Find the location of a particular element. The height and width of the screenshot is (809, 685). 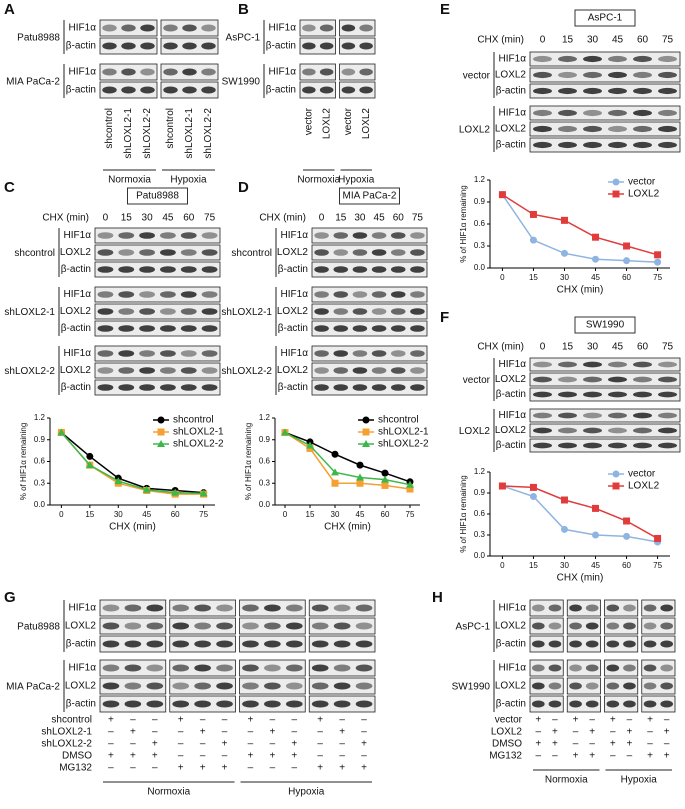

legend-label: shLOXL2-2 is located at coordinates (403, 444).